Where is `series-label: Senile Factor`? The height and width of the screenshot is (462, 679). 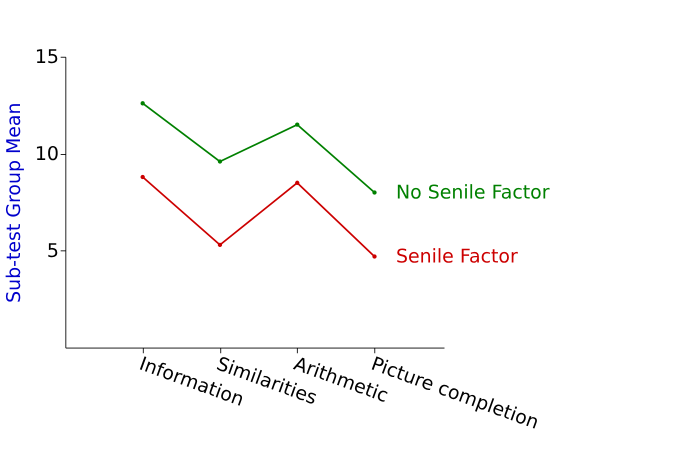 series-label: Senile Factor is located at coordinates (457, 257).